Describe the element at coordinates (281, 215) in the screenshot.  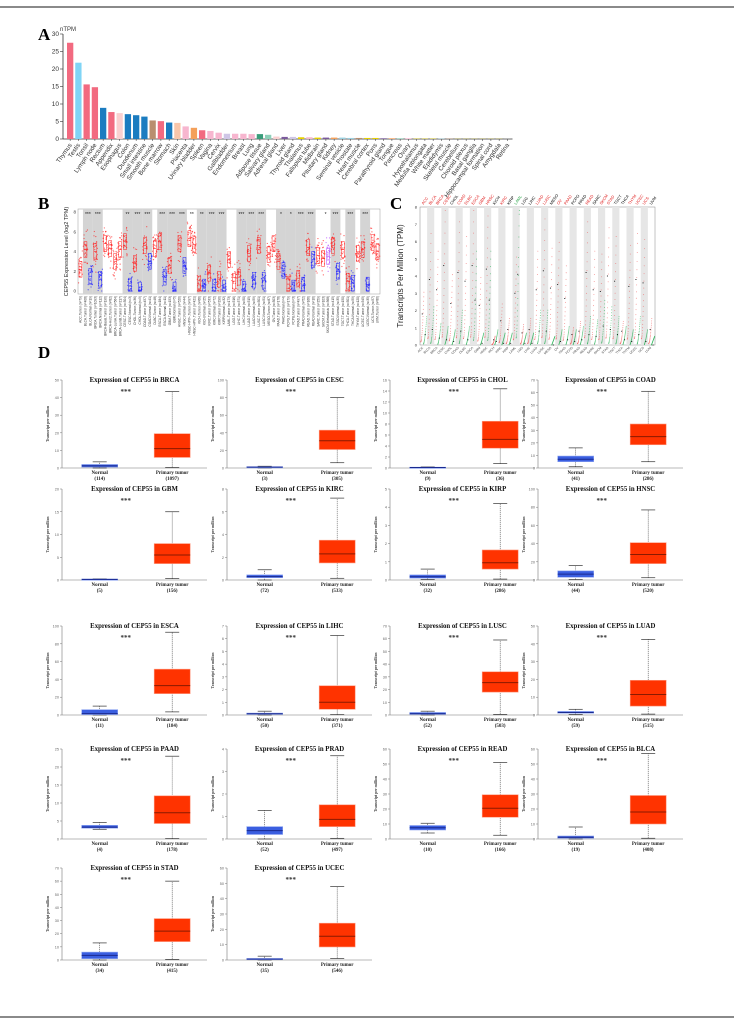
I see `significance-marker: *` at that location.